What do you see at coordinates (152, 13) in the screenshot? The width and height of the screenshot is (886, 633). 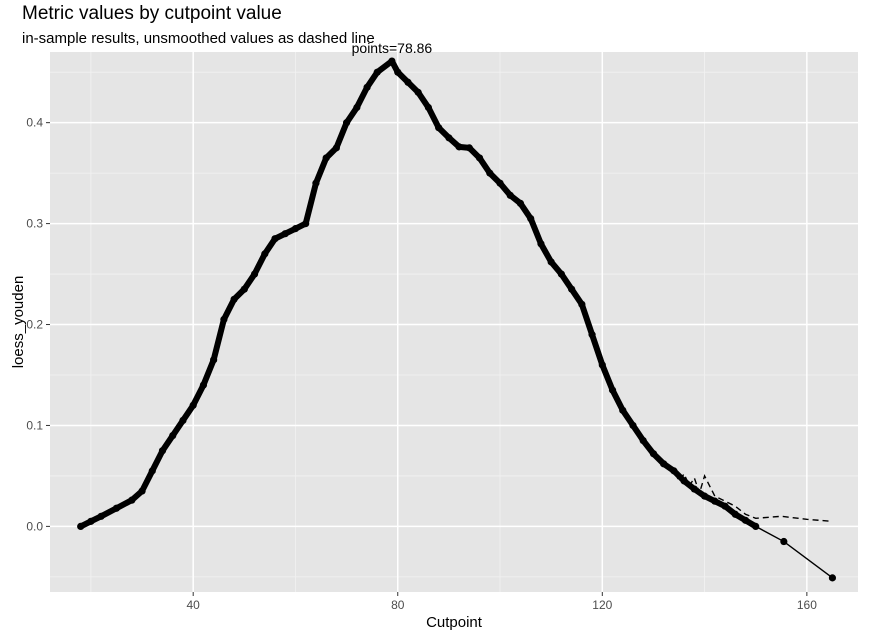 I see `chart-title: Metric values by cutpoint value` at bounding box center [152, 13].